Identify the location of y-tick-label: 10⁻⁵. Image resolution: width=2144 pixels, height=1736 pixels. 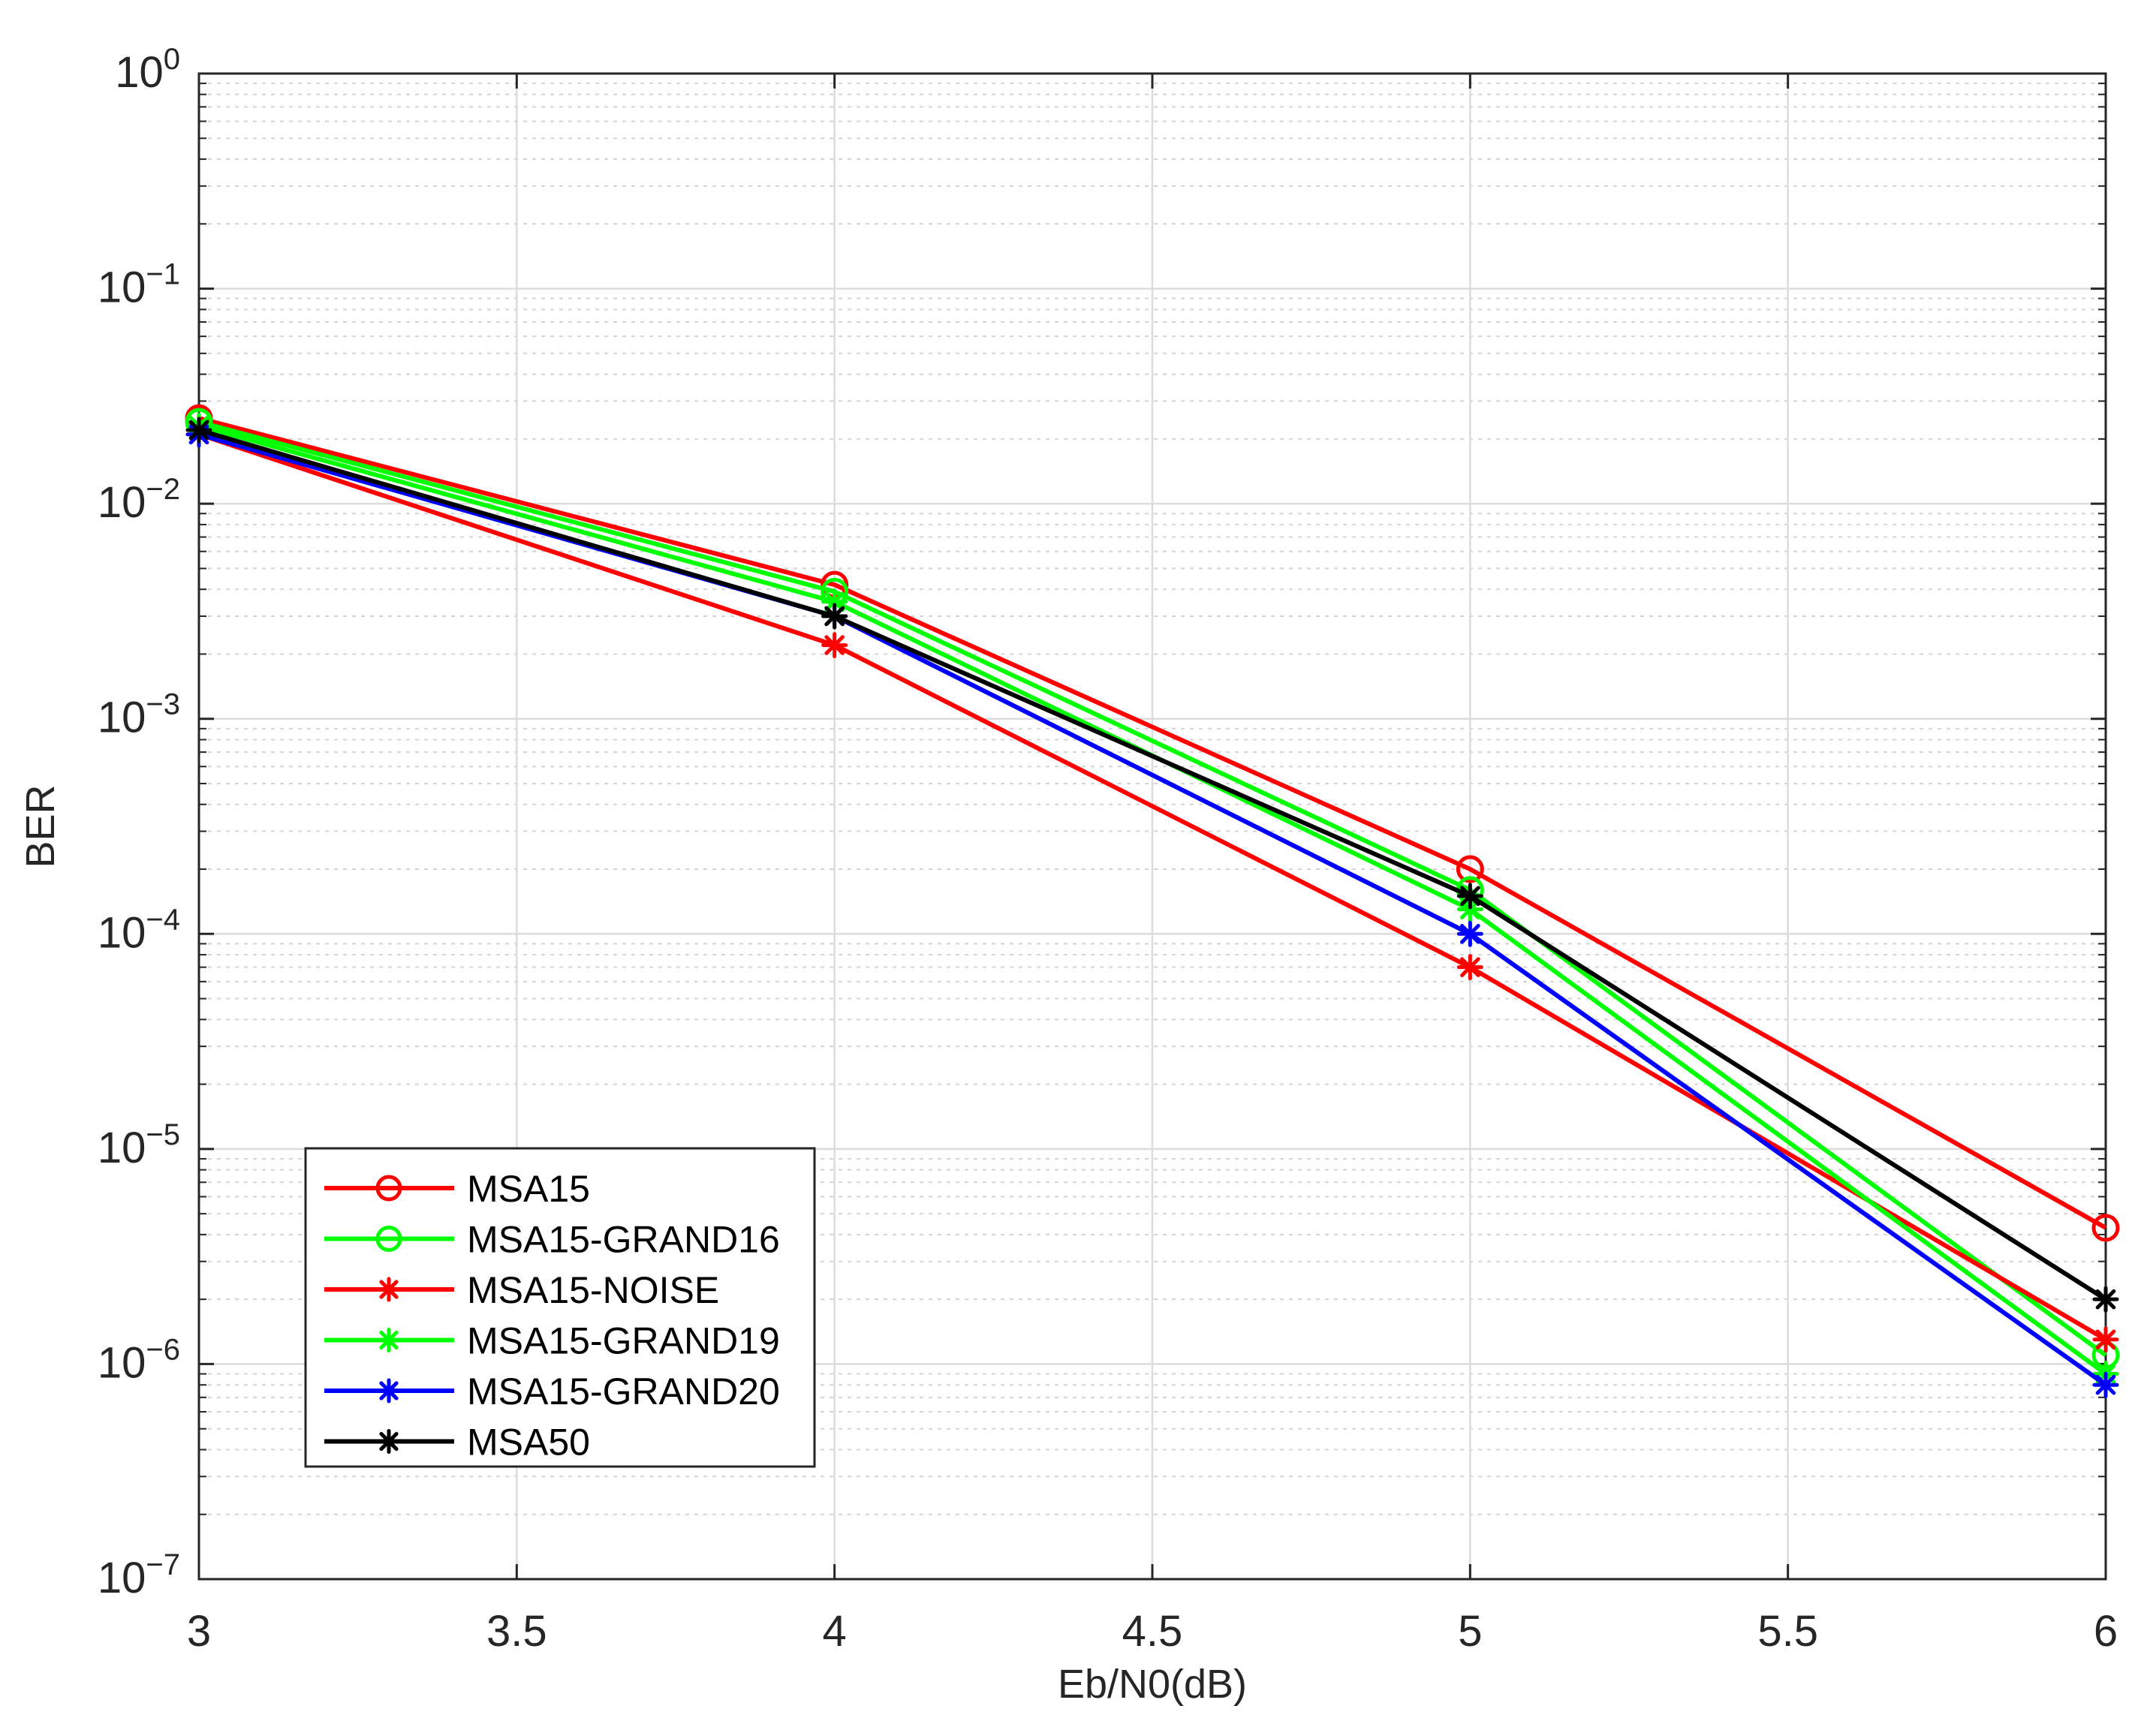
(139, 1145).